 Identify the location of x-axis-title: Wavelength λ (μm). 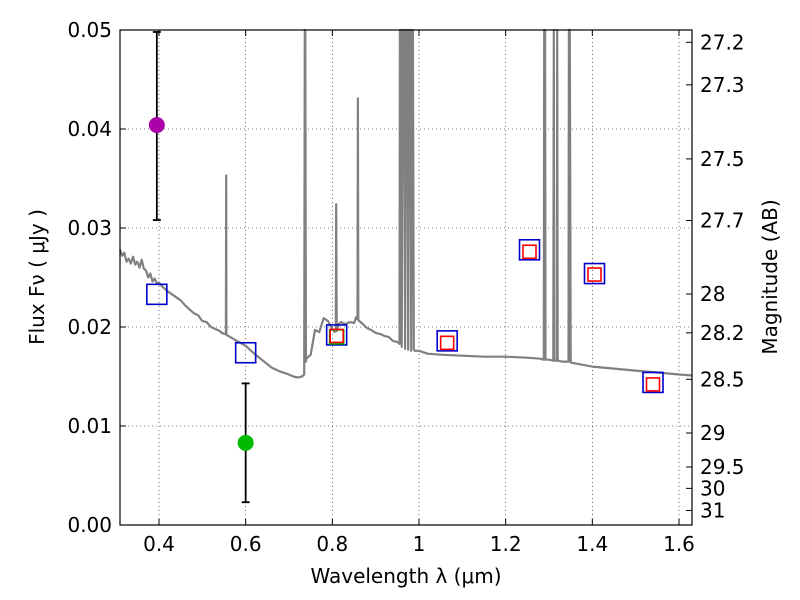
(405, 576).